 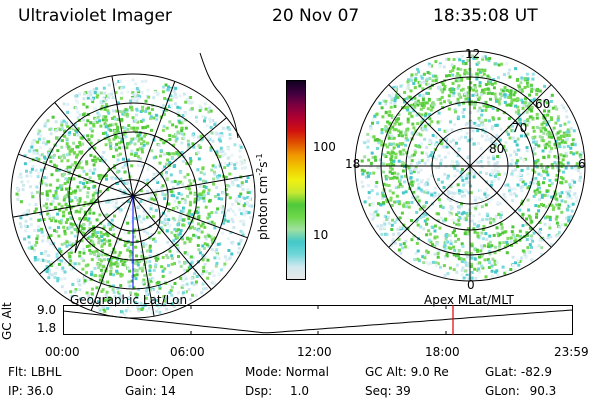 I want to click on glon-field: GLon: 90.3, so click(x=521, y=391).